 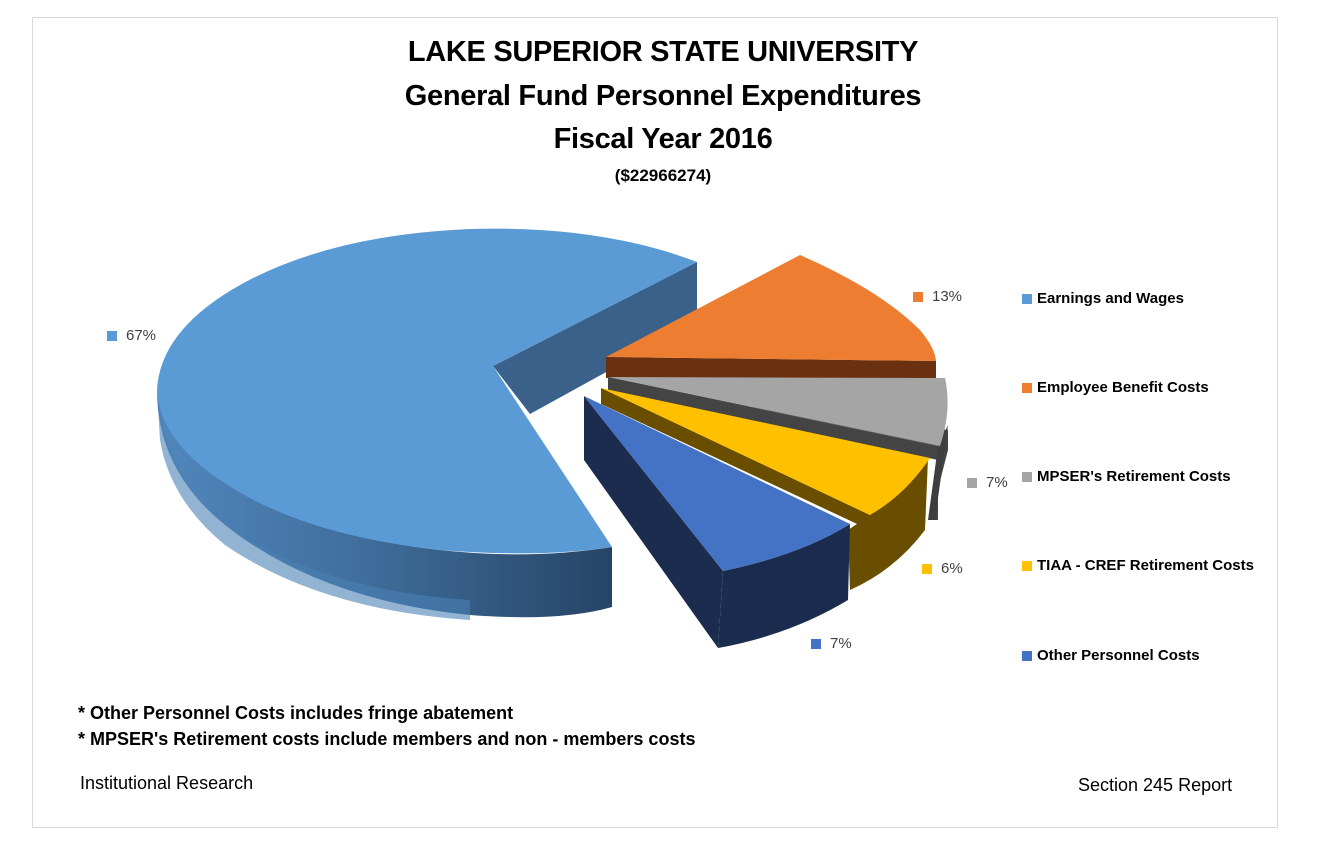 I want to click on data-label-other: 7%, so click(x=831, y=643).